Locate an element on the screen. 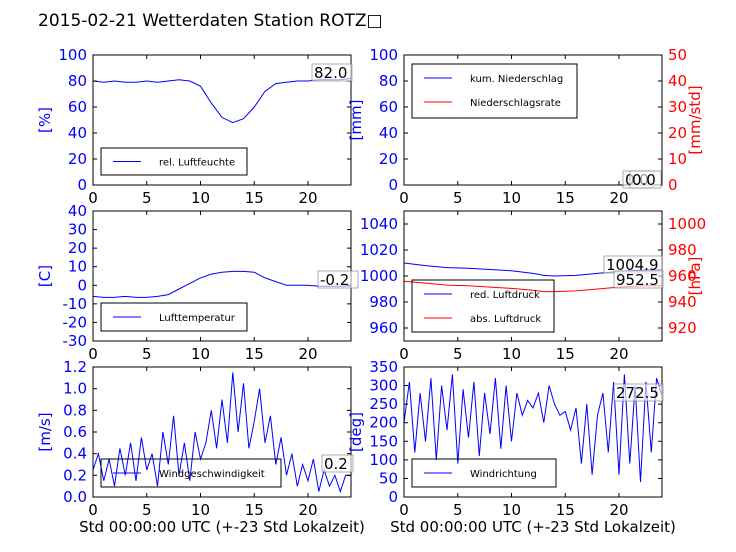 The width and height of the screenshot is (736, 552). legend-entry: Windrichtung is located at coordinates (503, 474).